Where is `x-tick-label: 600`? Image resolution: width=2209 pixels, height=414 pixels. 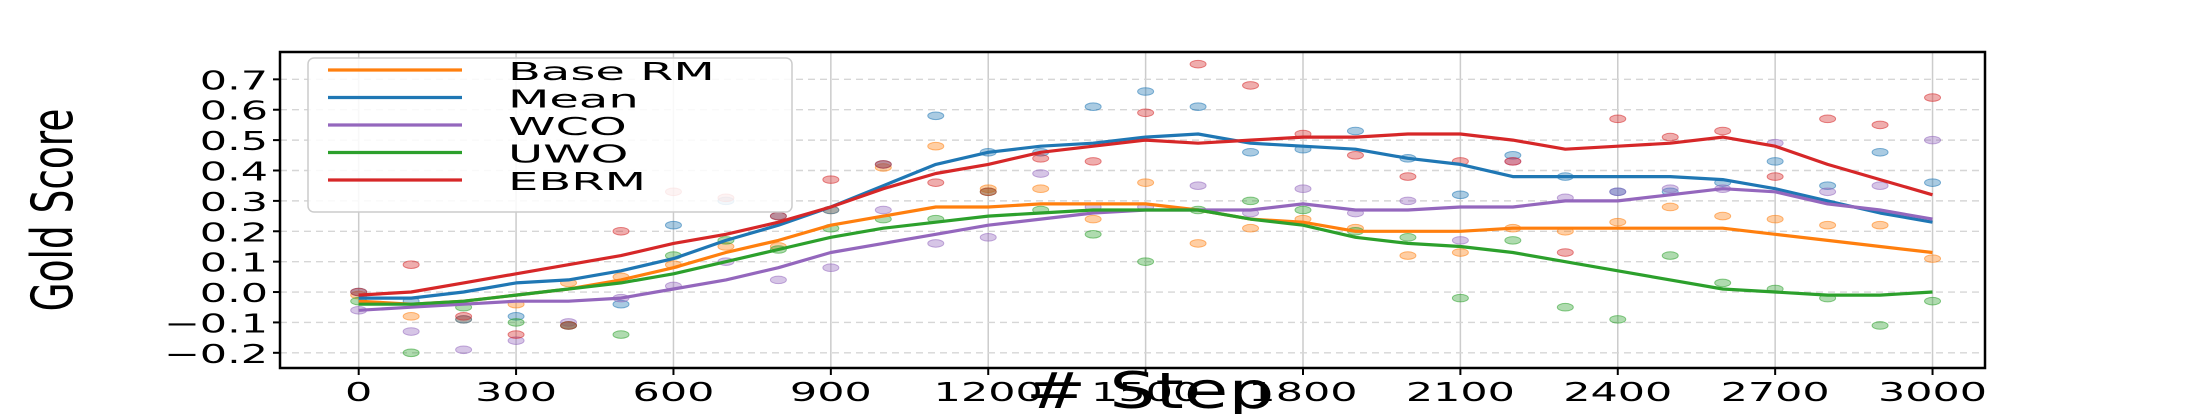
x-tick-label: 600 is located at coordinates (674, 393).